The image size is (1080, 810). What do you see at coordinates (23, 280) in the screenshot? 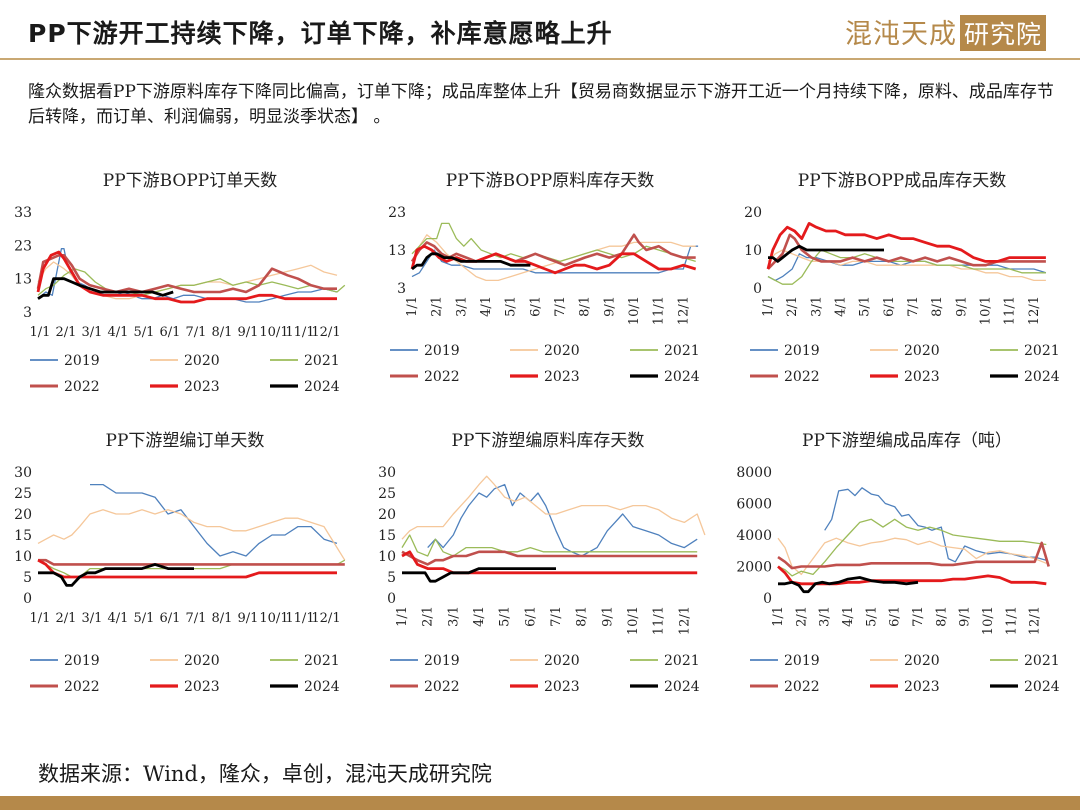
I see `y-tick-label: 13` at bounding box center [23, 280].